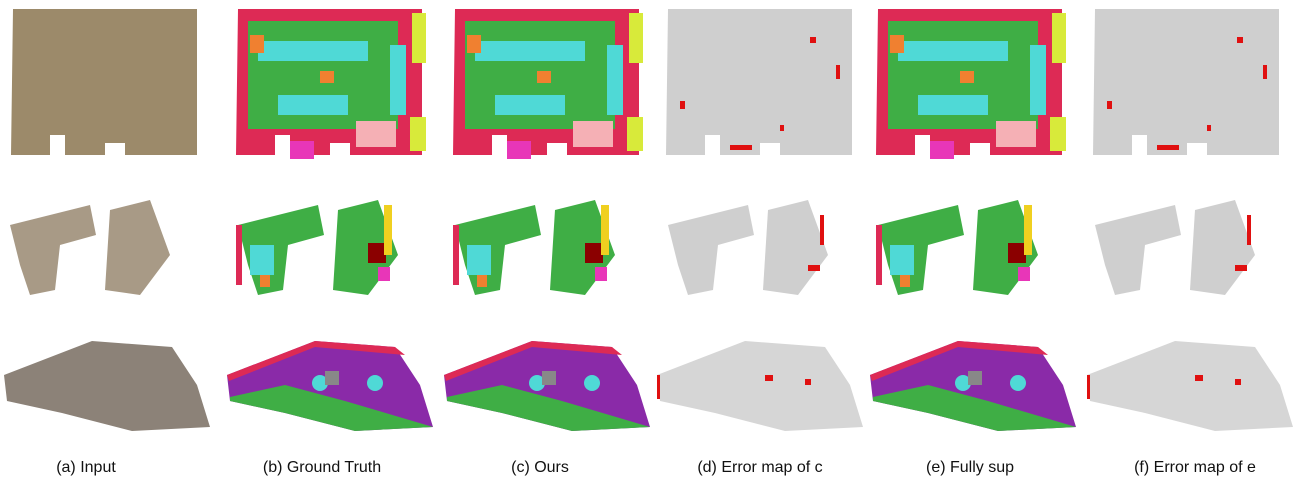 Image resolution: width=1312 pixels, height=488 pixels. Describe the element at coordinates (1195, 467) in the screenshot. I see `caption: (f) Error map of e` at that location.